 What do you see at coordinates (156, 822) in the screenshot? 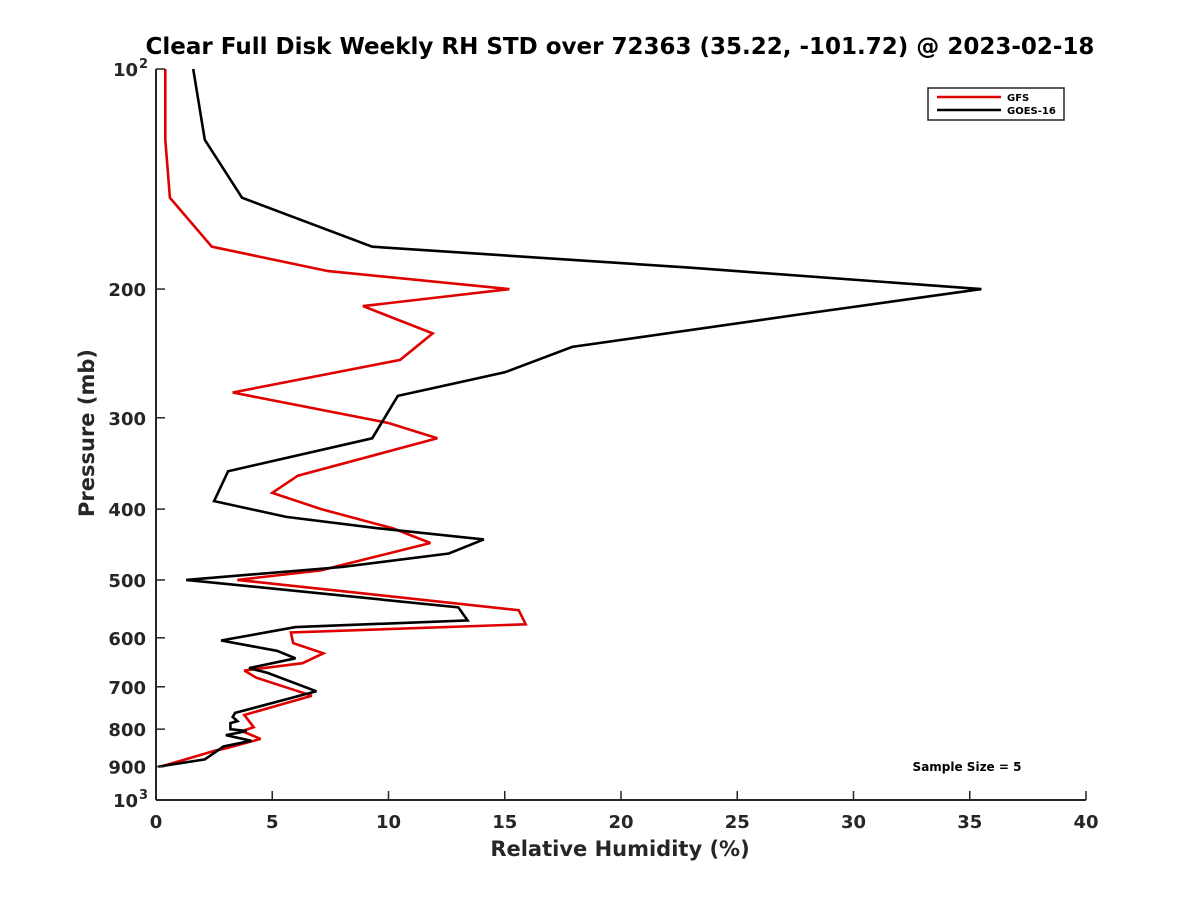
I see `x-tick-label: 0` at bounding box center [156, 822].